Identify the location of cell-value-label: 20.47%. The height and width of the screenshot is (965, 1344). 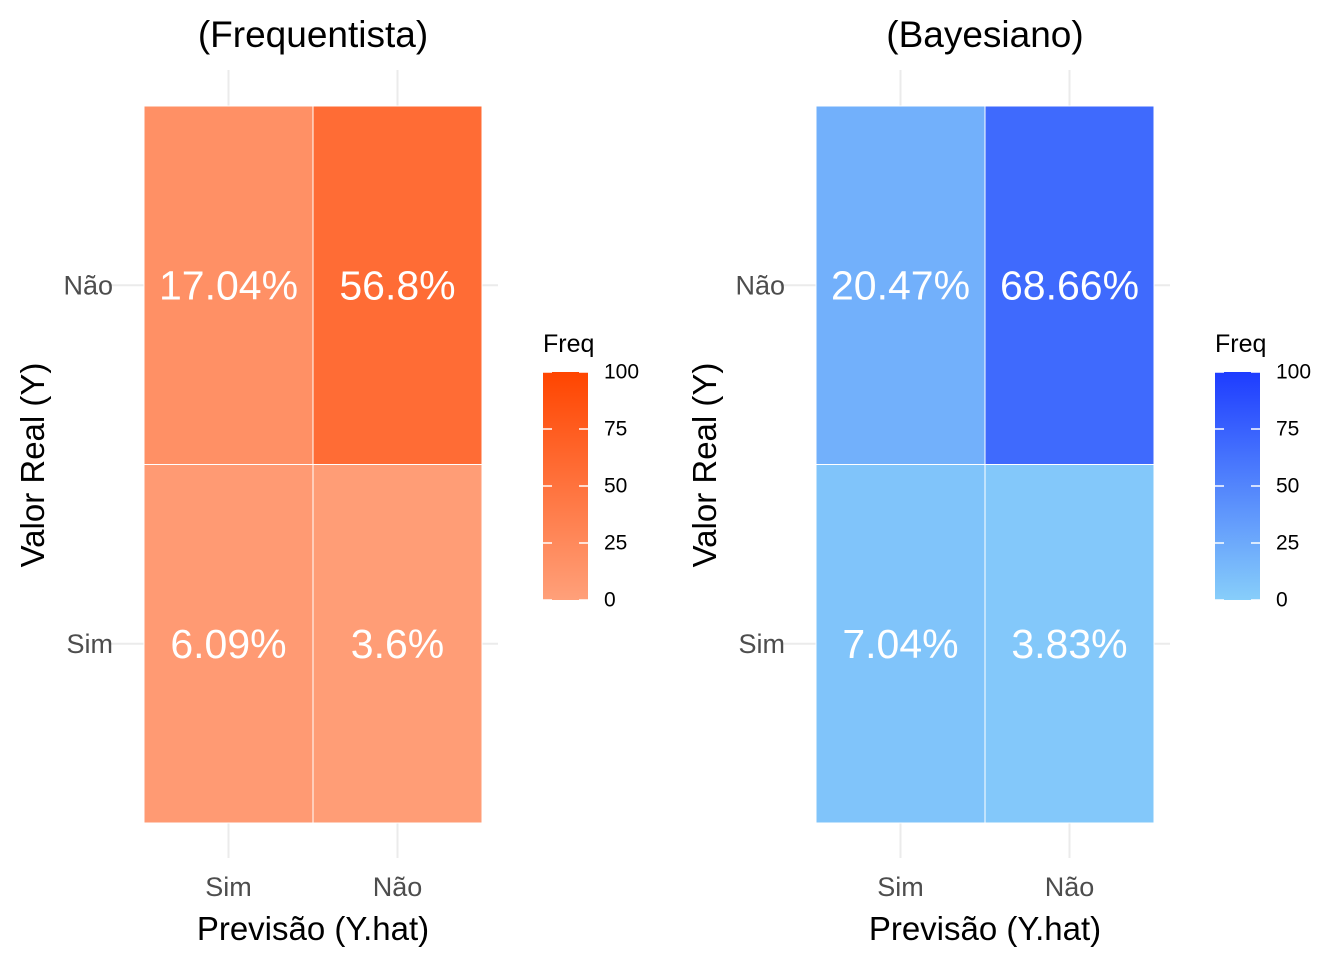
(900, 285).